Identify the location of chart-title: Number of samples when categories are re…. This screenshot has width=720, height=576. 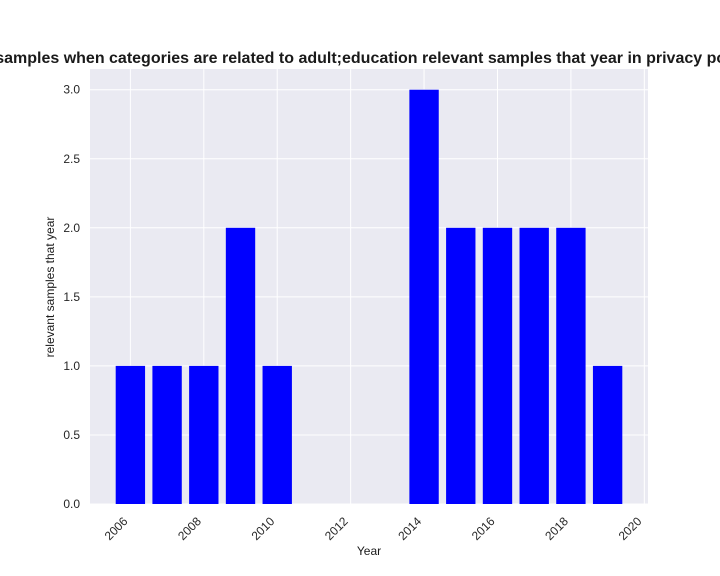
(360, 58).